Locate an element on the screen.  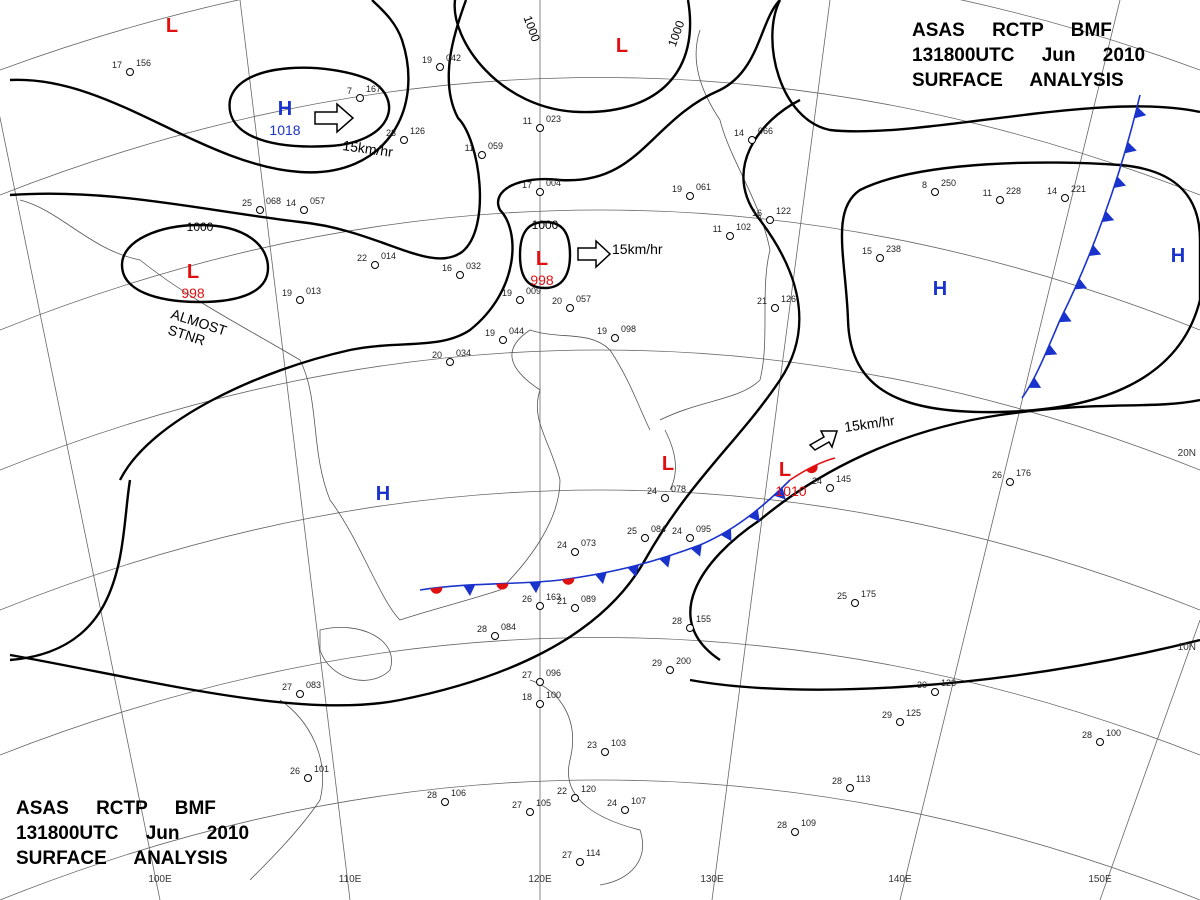
center-value: 998 is located at coordinates (193, 293).